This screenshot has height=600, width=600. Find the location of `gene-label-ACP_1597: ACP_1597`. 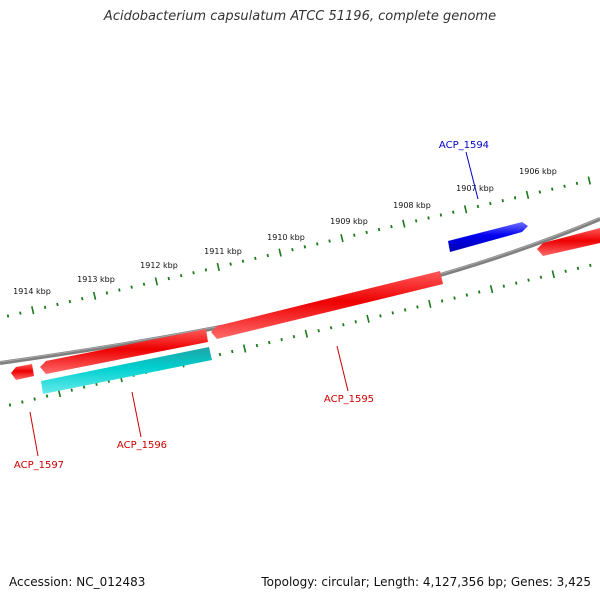

gene-label-ACP_1597: ACP_1597 is located at coordinates (39, 465).